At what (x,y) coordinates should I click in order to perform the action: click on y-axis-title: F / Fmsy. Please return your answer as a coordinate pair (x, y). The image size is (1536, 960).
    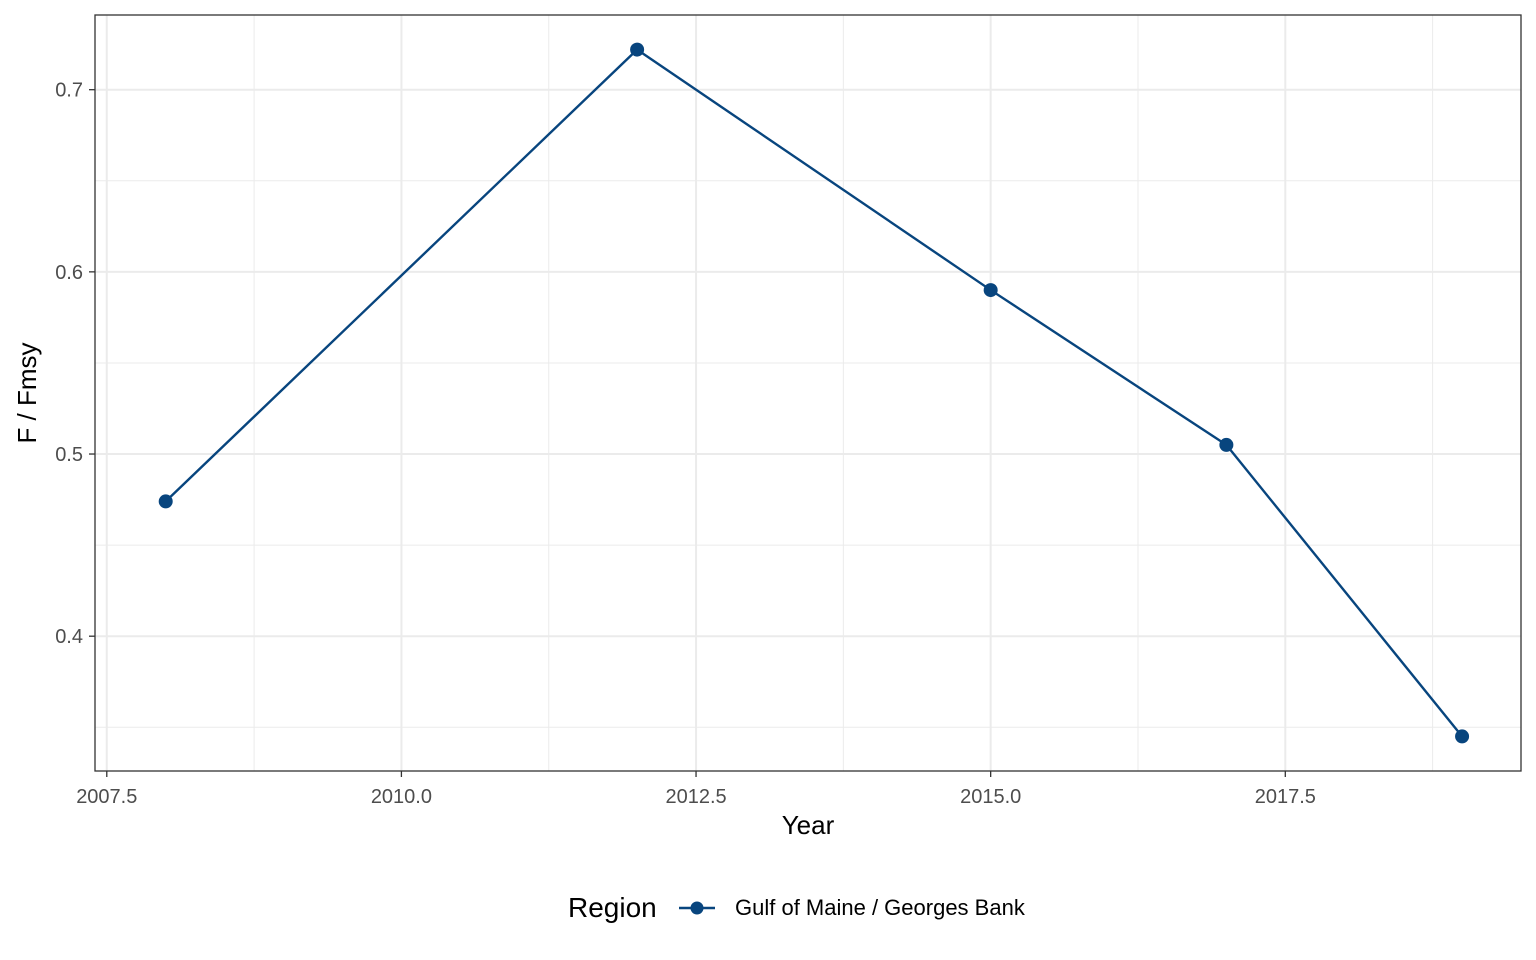
    Looking at the image, I should click on (27, 392).